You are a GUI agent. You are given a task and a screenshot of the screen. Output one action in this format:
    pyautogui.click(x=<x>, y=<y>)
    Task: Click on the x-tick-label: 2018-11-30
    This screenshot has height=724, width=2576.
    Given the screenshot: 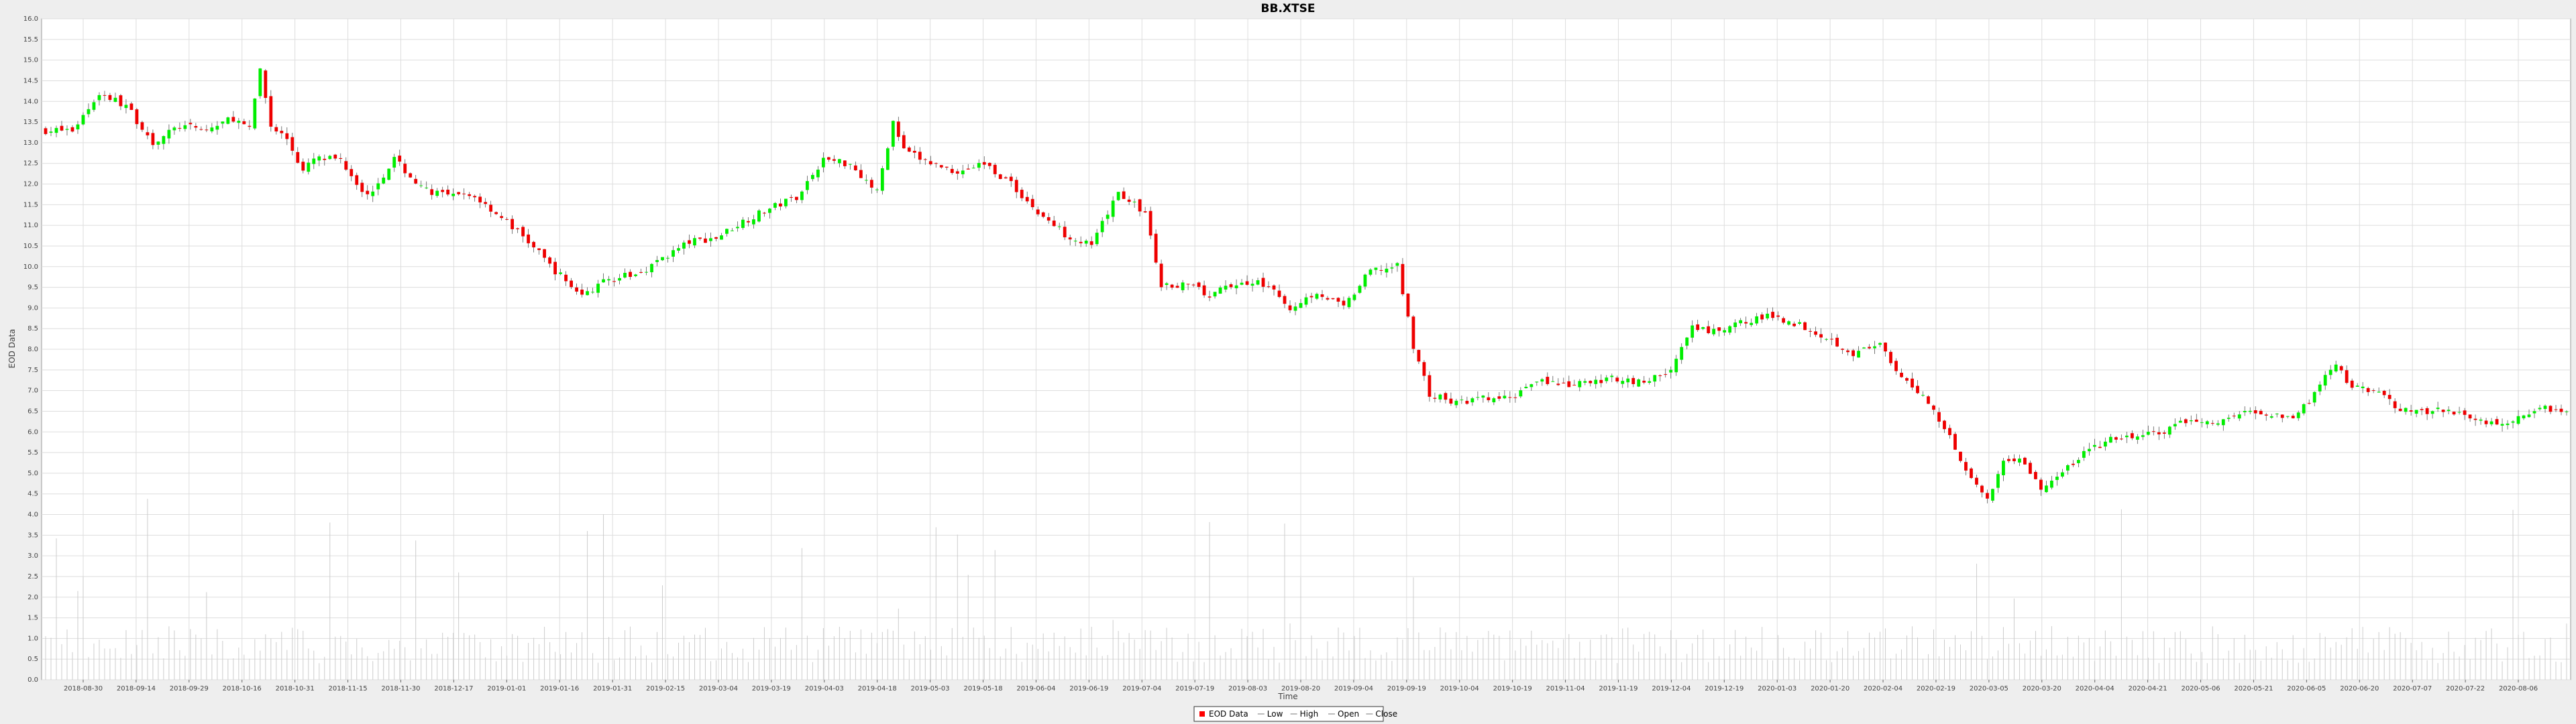 What is the action you would take?
    pyautogui.click(x=400, y=688)
    